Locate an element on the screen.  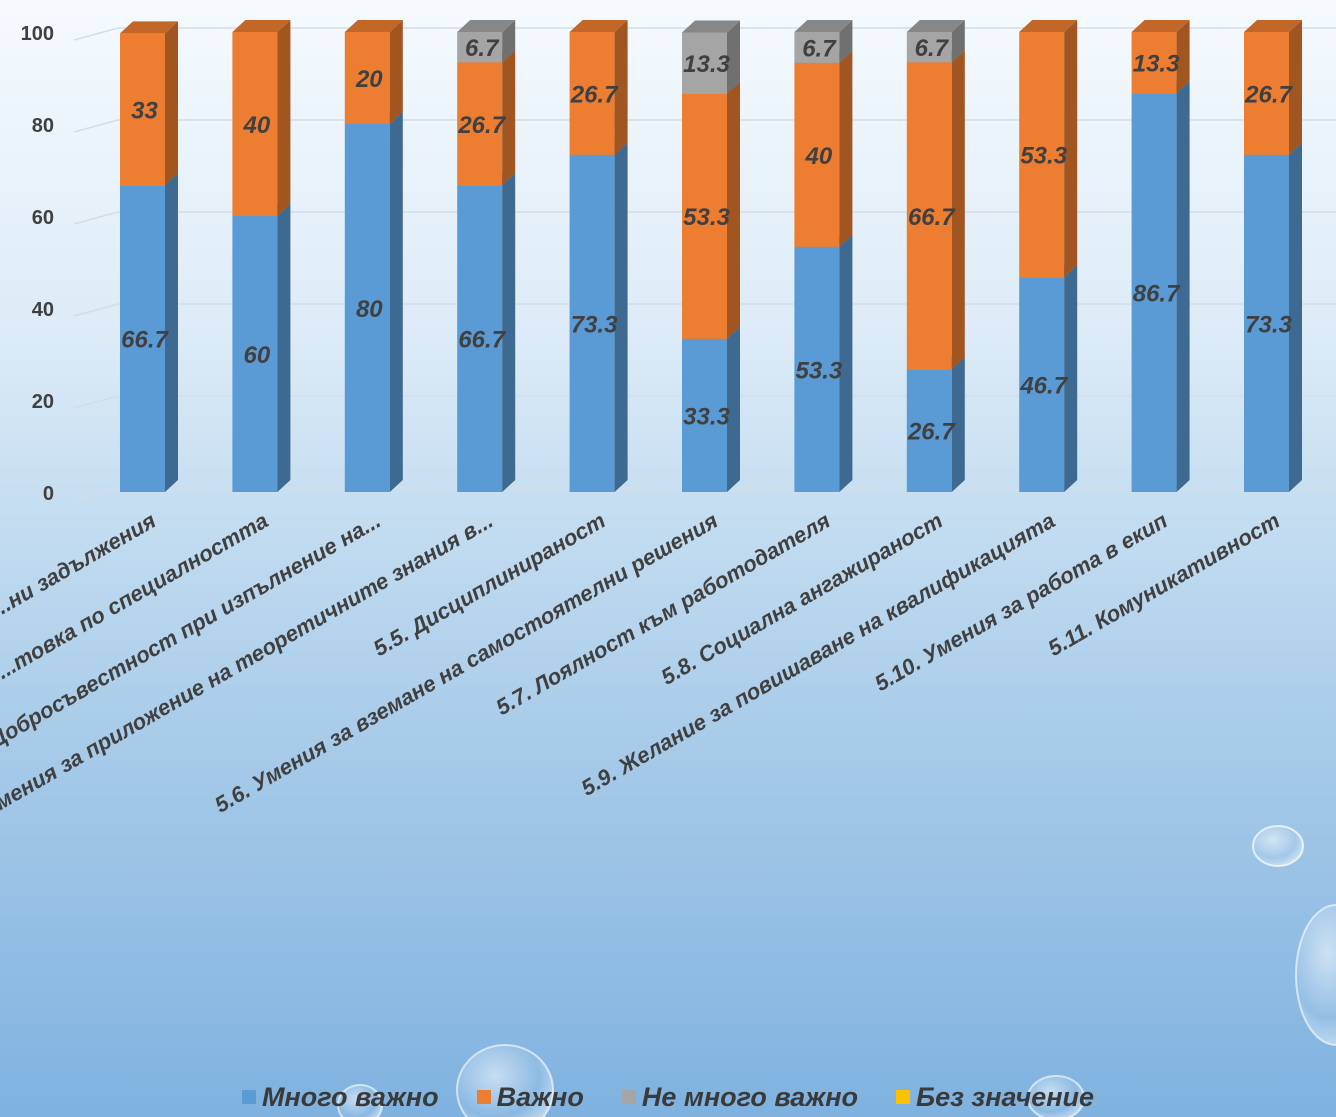
y-tick-label: 100 is located at coordinates (37, 34).